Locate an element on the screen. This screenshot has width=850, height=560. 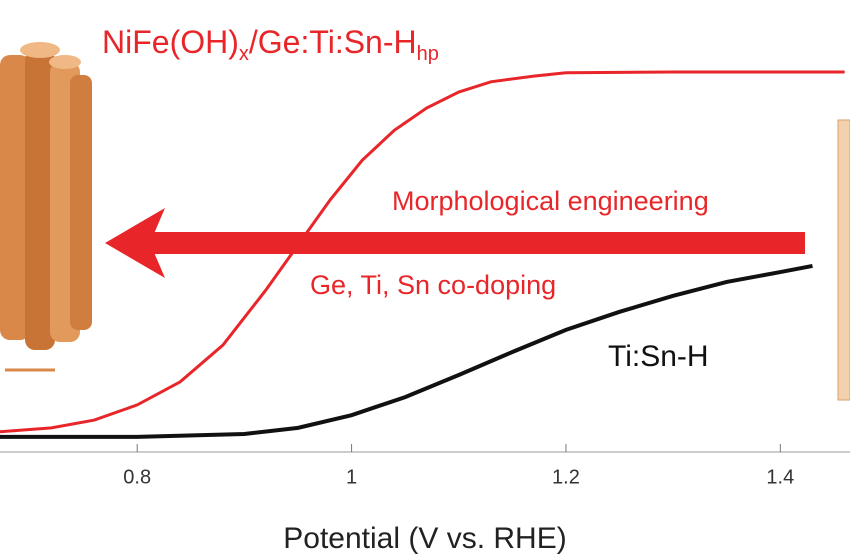
x-tick-label: 1.4 is located at coordinates (780, 477).